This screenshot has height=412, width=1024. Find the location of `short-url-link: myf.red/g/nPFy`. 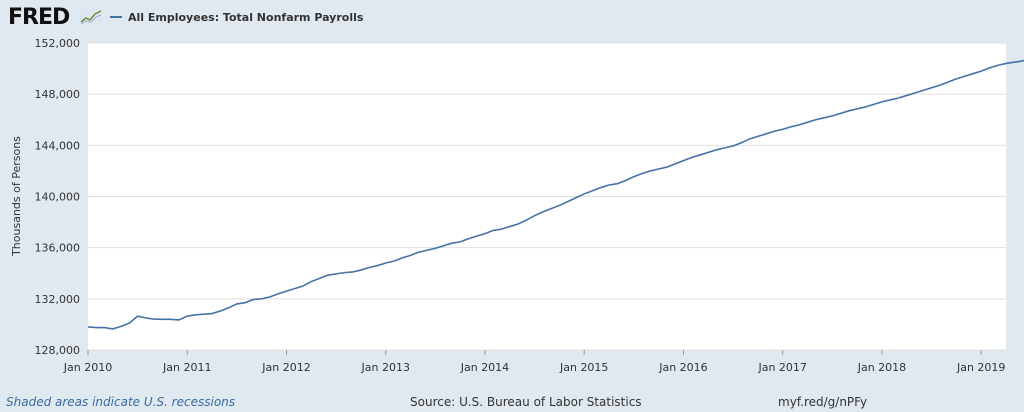

short-url-link: myf.red/g/nPFy is located at coordinates (823, 402).